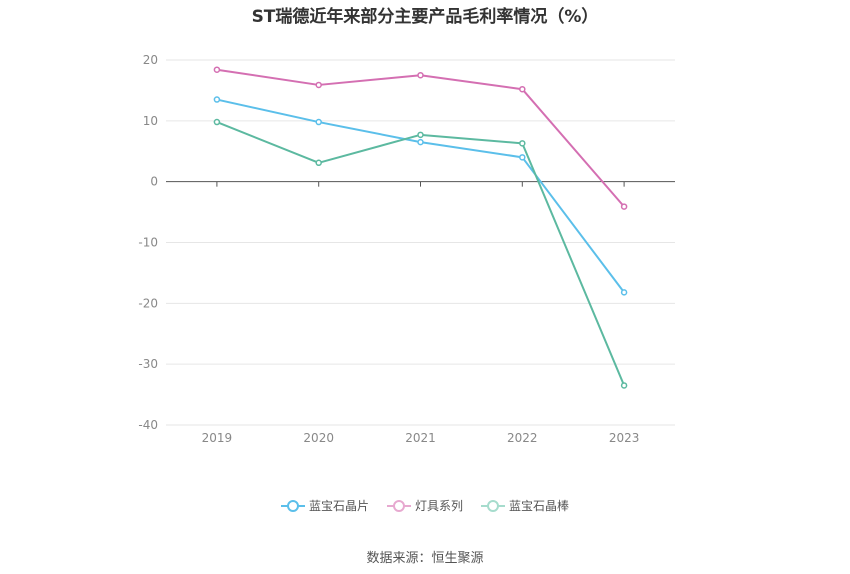 The width and height of the screenshot is (850, 574). Describe the element at coordinates (338, 506) in the screenshot. I see `legend-label: 蓝宝石晶片` at that location.